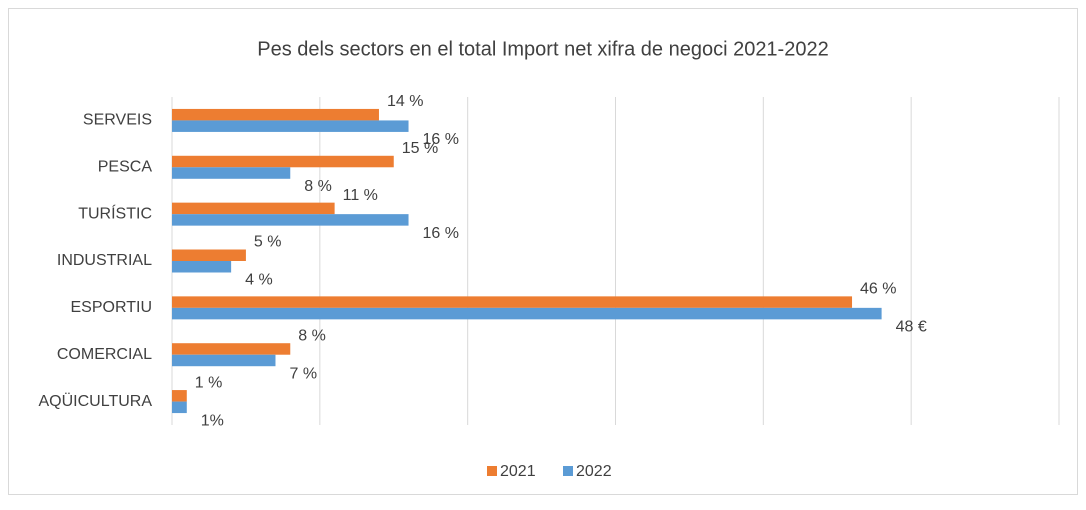  What do you see at coordinates (594, 471) in the screenshot?
I see `legend-label: 2022` at bounding box center [594, 471].